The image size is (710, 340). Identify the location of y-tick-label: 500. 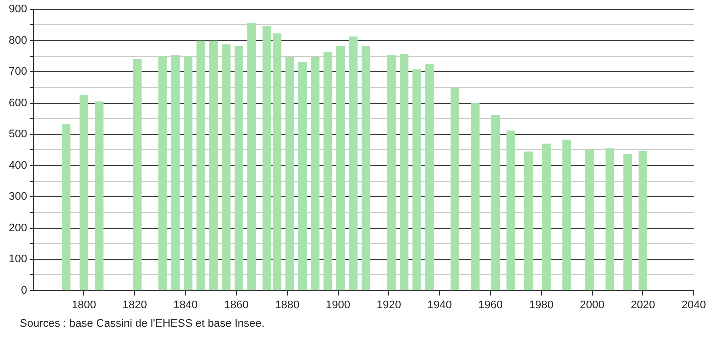
(18, 134).